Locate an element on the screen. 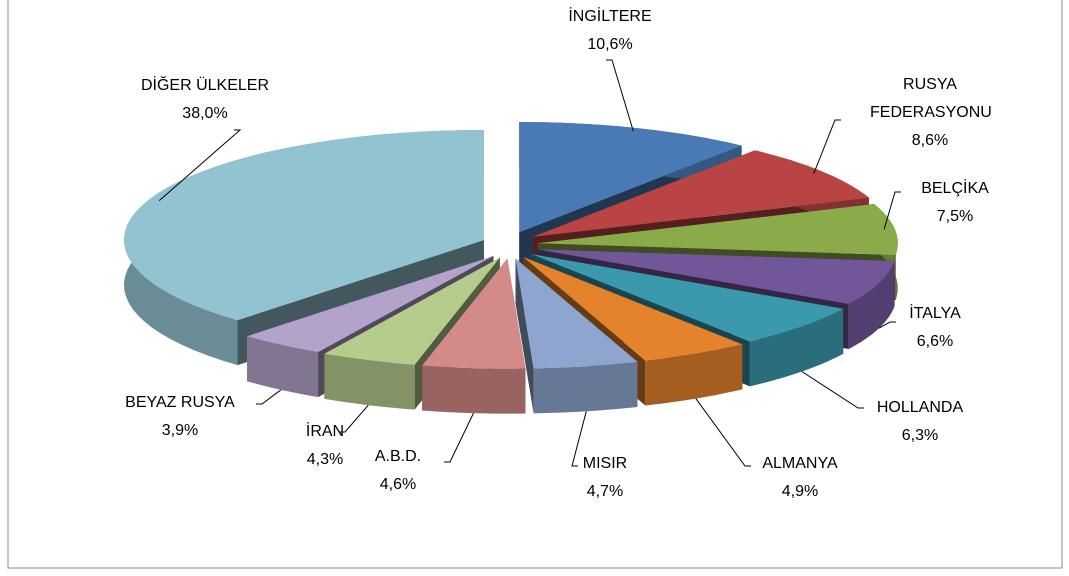 The image size is (1069, 576). data-label: HOLLANDA 6,3% is located at coordinates (920, 422).